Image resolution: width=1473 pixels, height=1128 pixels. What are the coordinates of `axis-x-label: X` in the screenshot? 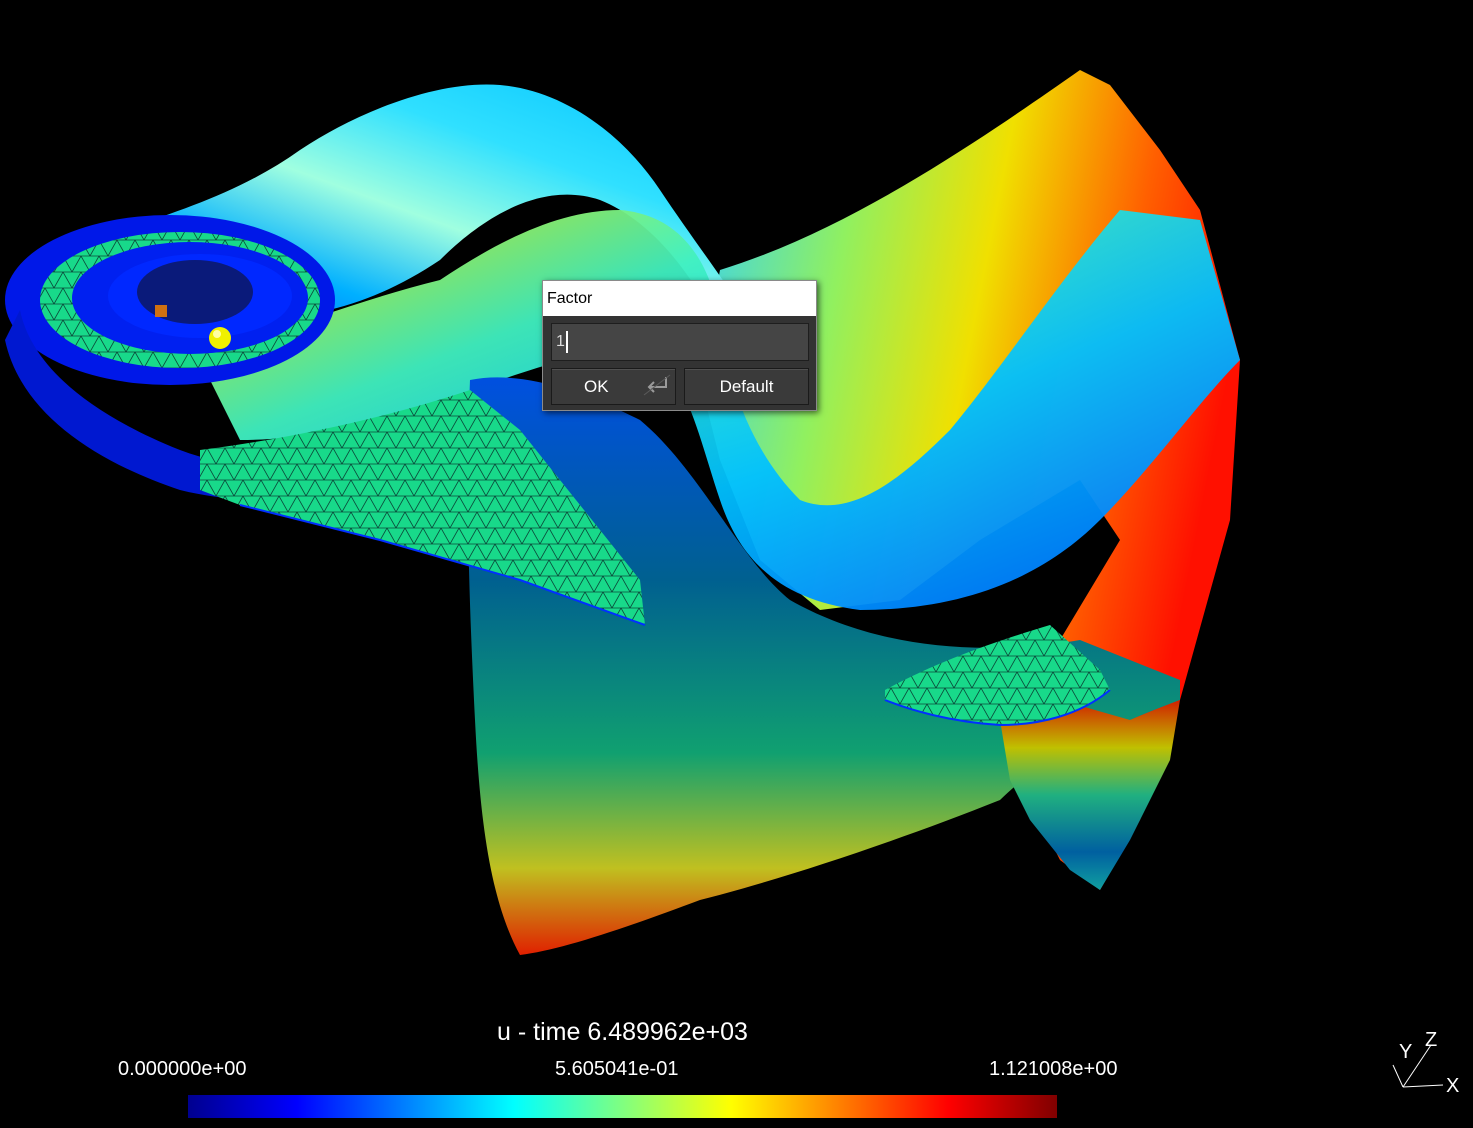 It's located at (1453, 1086).